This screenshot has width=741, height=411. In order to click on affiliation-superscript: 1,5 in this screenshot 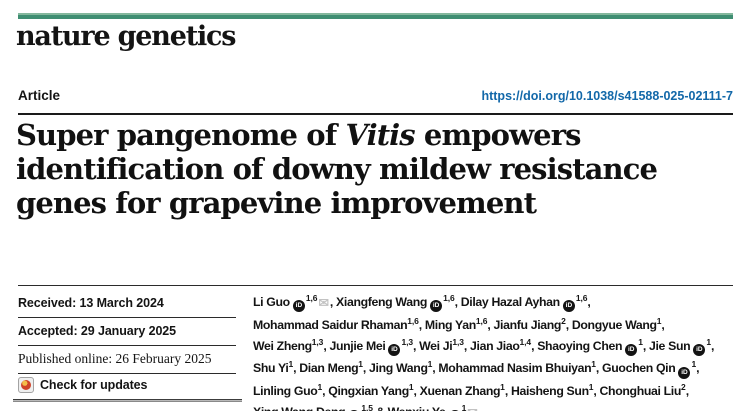, I will do `click(367, 407)`.